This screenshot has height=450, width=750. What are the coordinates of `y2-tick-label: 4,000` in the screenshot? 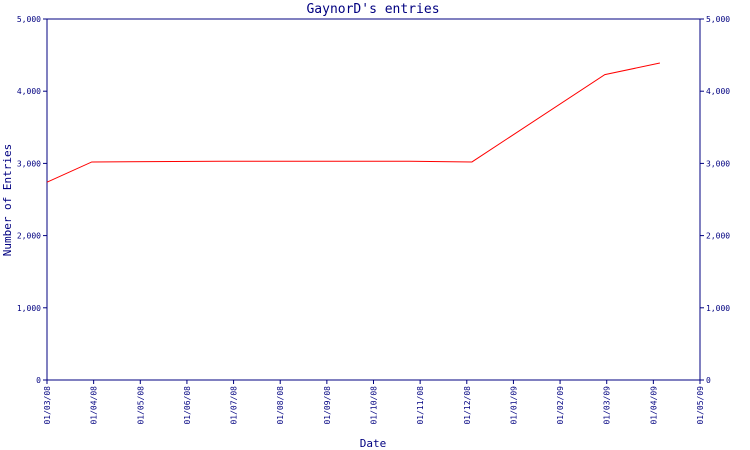 It's located at (718, 91).